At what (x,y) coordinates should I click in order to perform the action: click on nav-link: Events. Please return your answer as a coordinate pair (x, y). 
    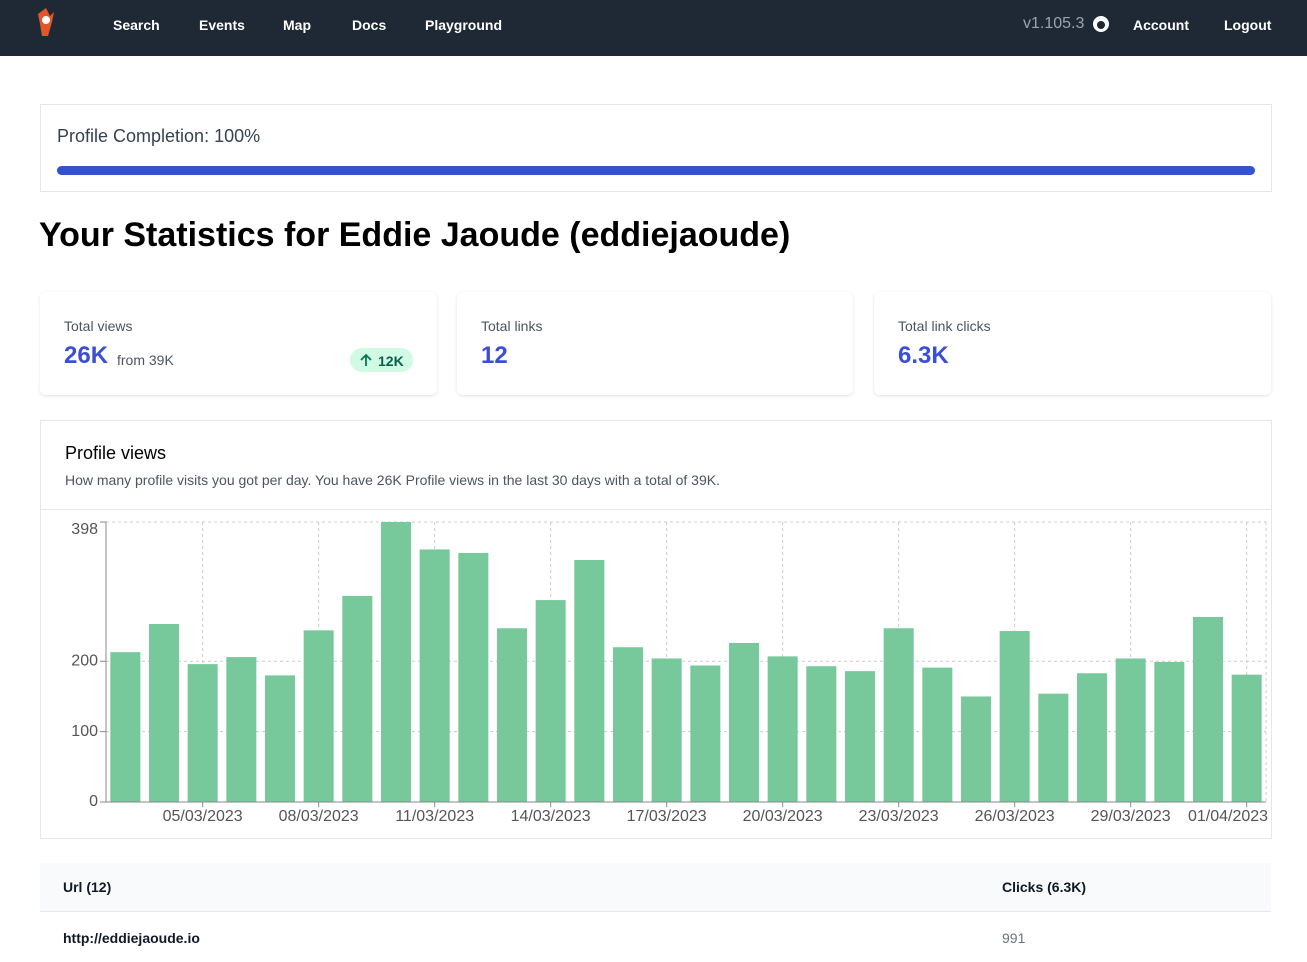
    Looking at the image, I should click on (222, 25).